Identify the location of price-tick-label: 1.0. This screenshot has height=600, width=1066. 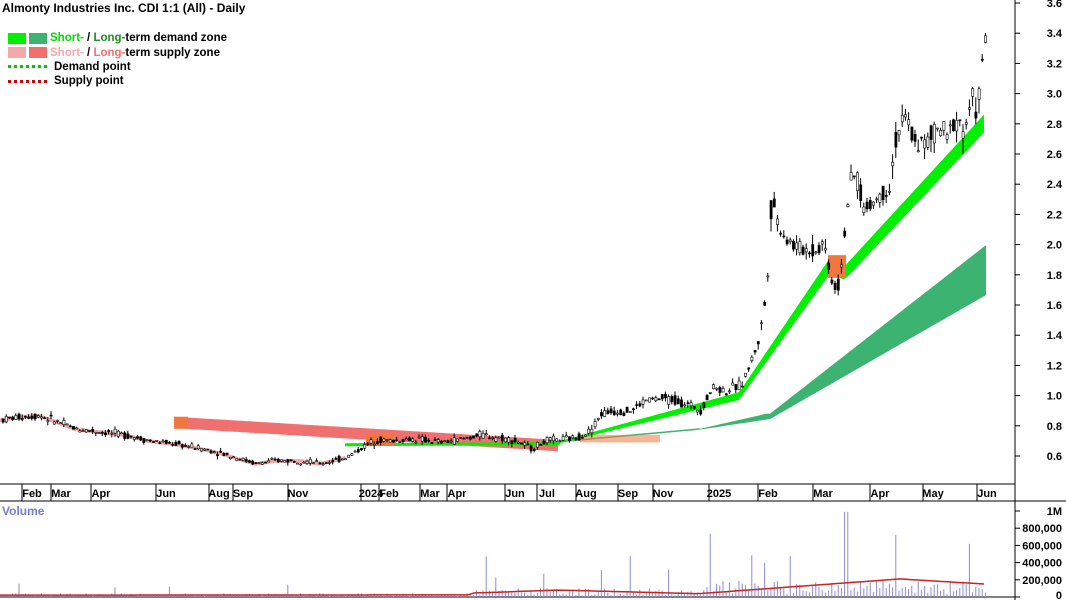
(1054, 397).